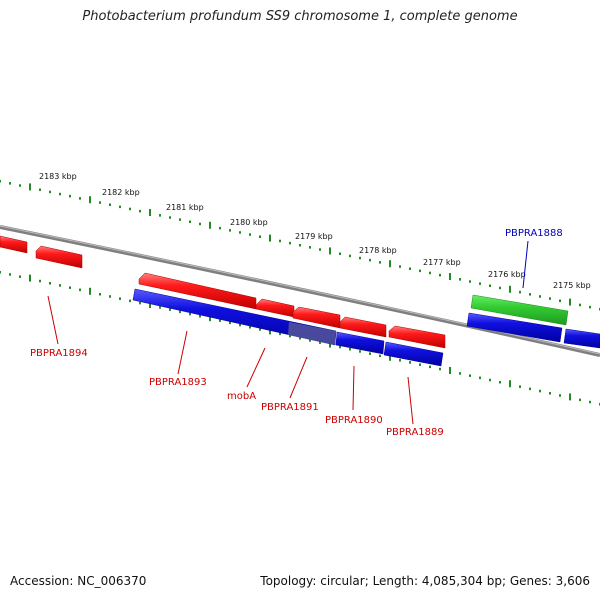 Image resolution: width=600 pixels, height=600 pixels. I want to click on gene-label-mobA: mobA, so click(241, 396).